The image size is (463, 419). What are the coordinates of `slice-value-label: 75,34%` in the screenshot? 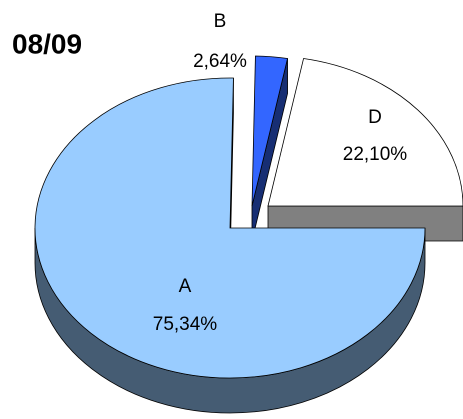 It's located at (185, 324).